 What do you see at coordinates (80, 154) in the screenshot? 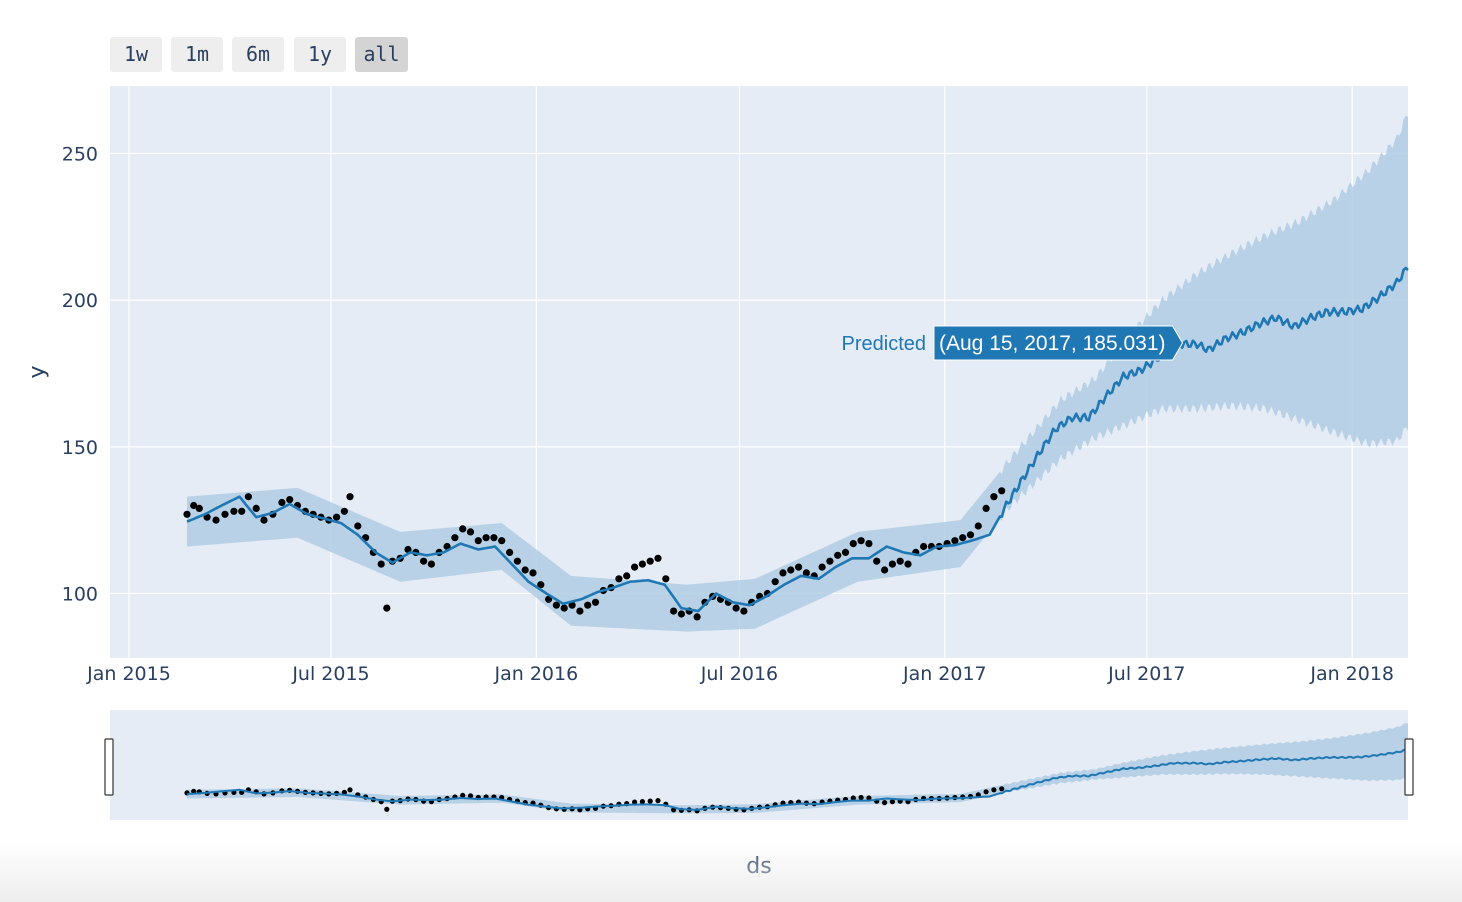
I see `y-tick-label: 250` at bounding box center [80, 154].